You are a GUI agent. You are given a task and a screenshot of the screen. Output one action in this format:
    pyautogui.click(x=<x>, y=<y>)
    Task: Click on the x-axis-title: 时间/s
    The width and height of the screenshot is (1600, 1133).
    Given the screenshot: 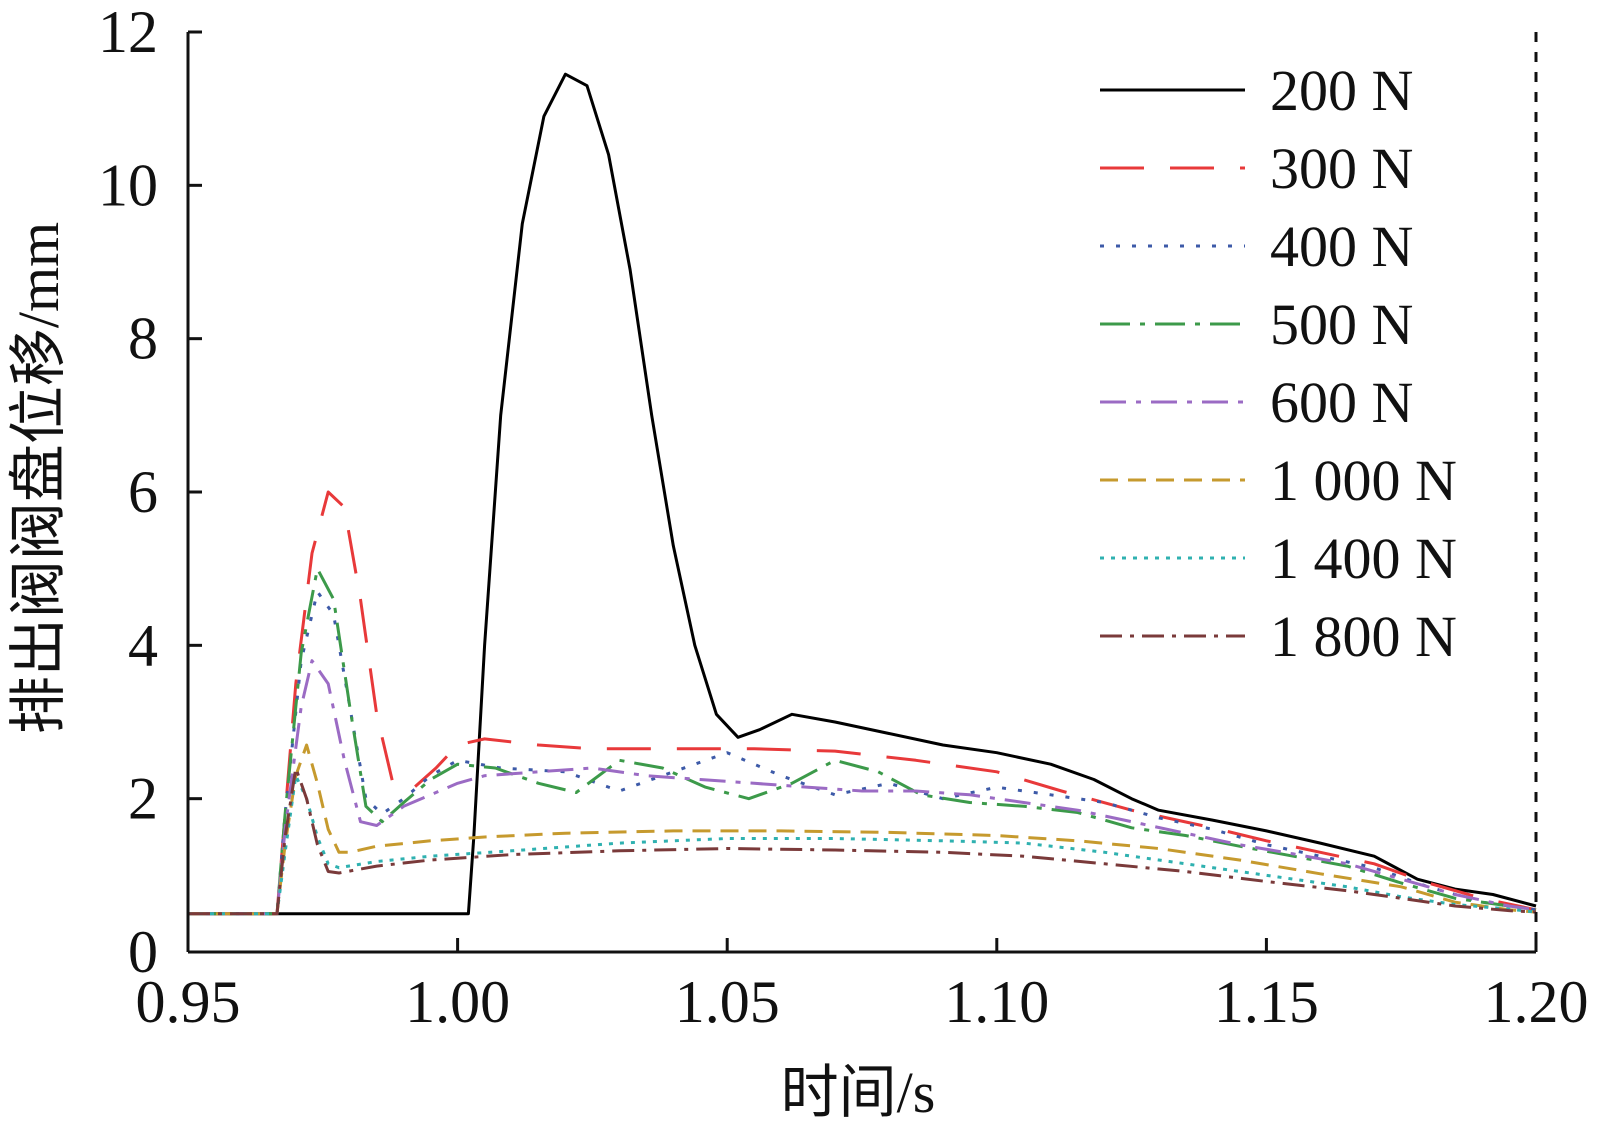 What is the action you would take?
    pyautogui.click(x=858, y=1092)
    